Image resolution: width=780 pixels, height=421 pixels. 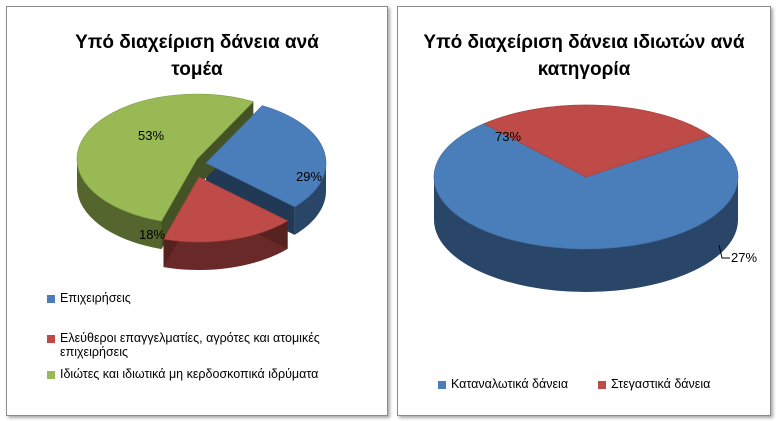 I want to click on data-label: 73%, so click(x=508, y=136).